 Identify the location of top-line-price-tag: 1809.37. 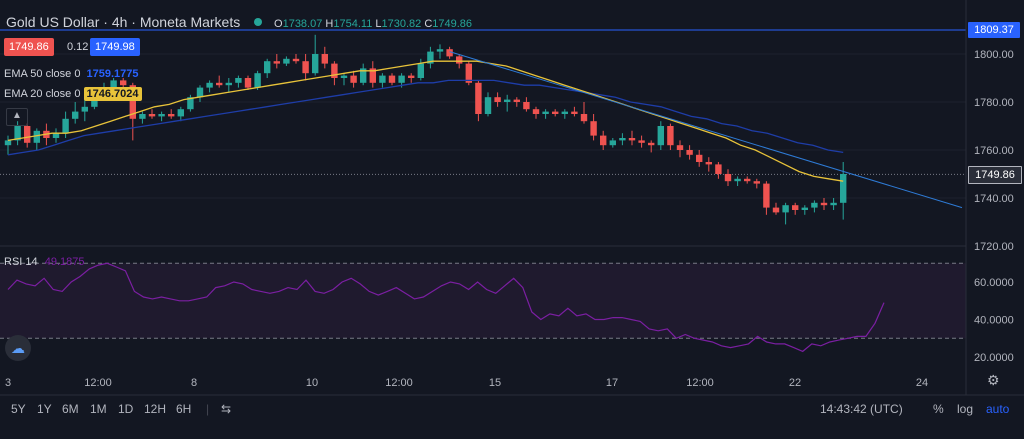
(994, 30).